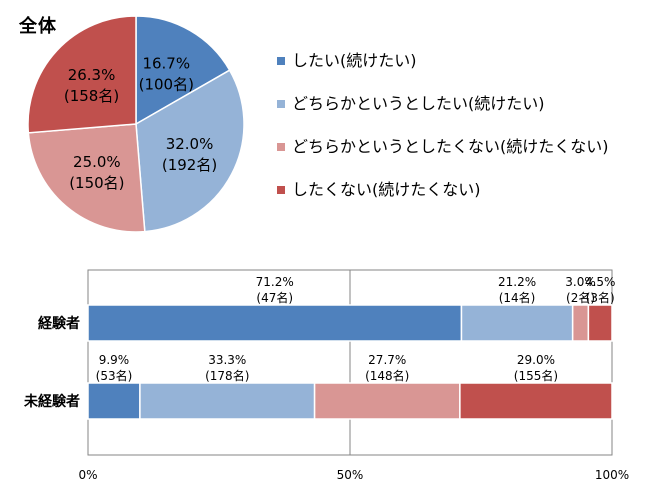 This screenshot has width=650, height=491. I want to click on y-category-label: 経験者, so click(59, 323).